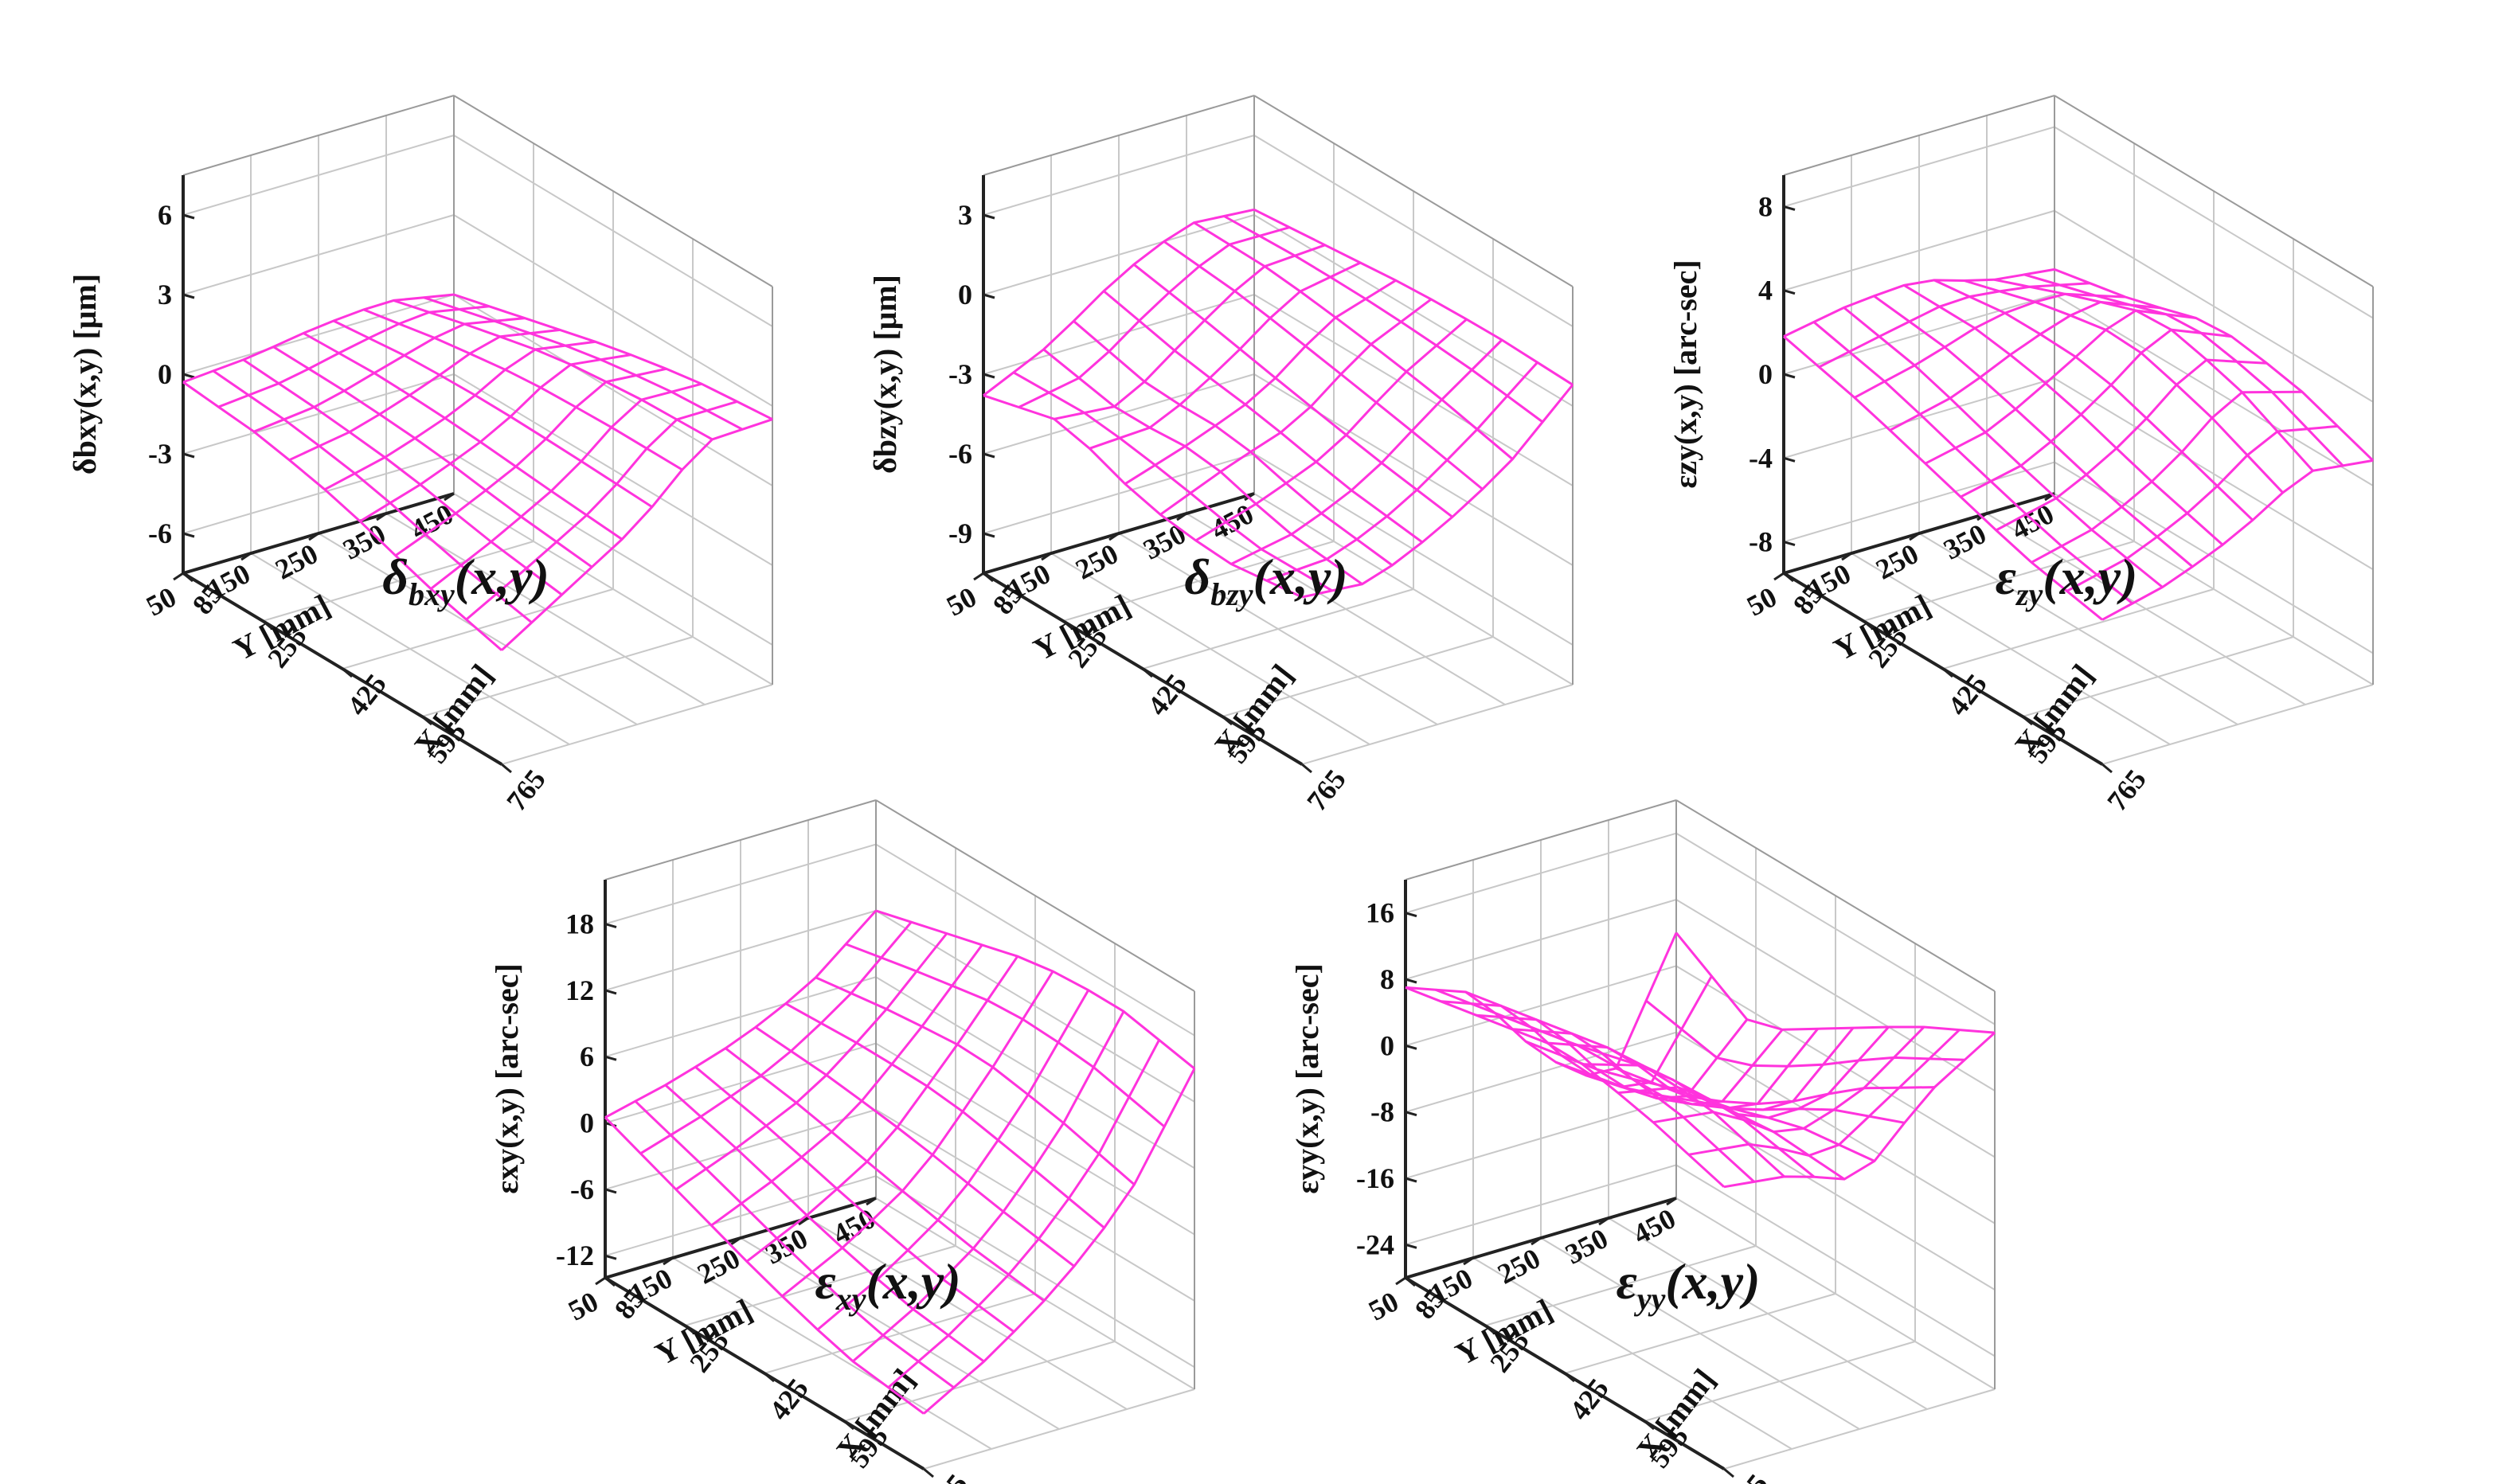 This screenshot has height=1484, width=2506. I want to click on z-tick-label: -3, so click(960, 374).